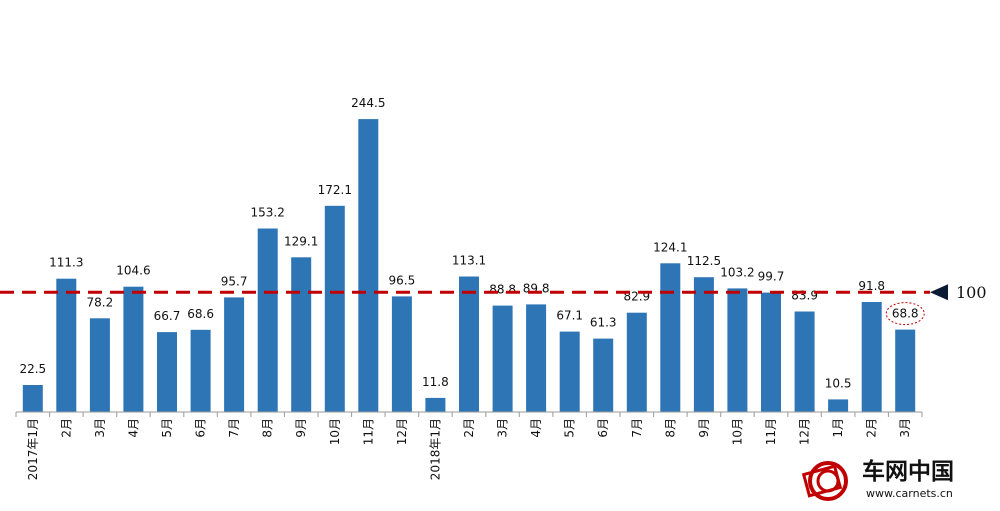  I want to click on data-label: 99.7, so click(771, 277).